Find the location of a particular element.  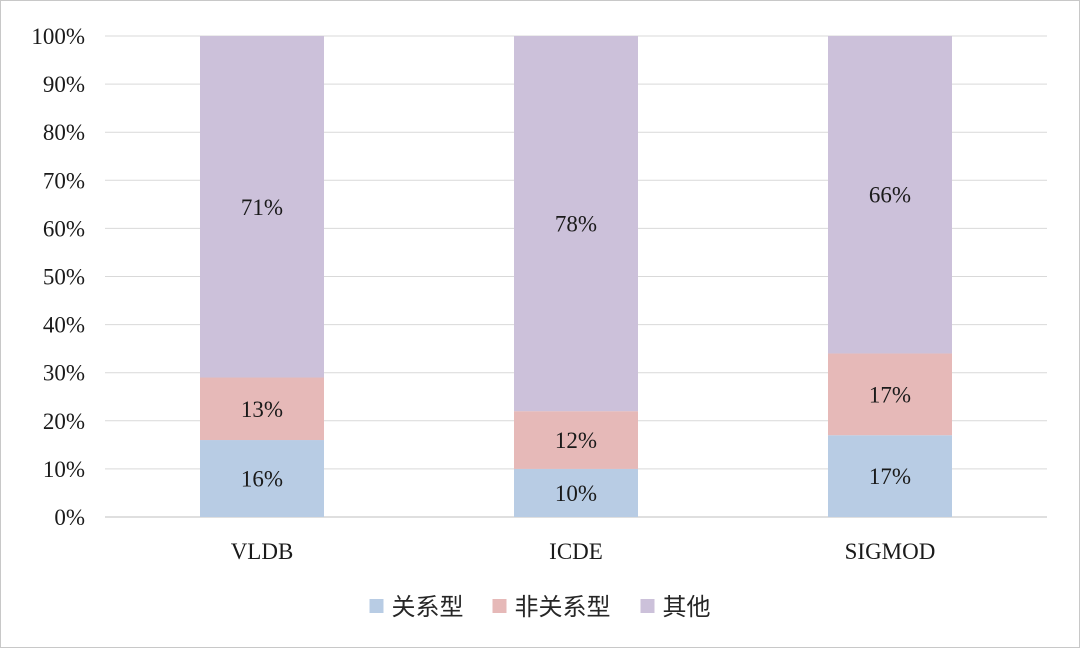

y-tick-label: 30% is located at coordinates (64, 373).